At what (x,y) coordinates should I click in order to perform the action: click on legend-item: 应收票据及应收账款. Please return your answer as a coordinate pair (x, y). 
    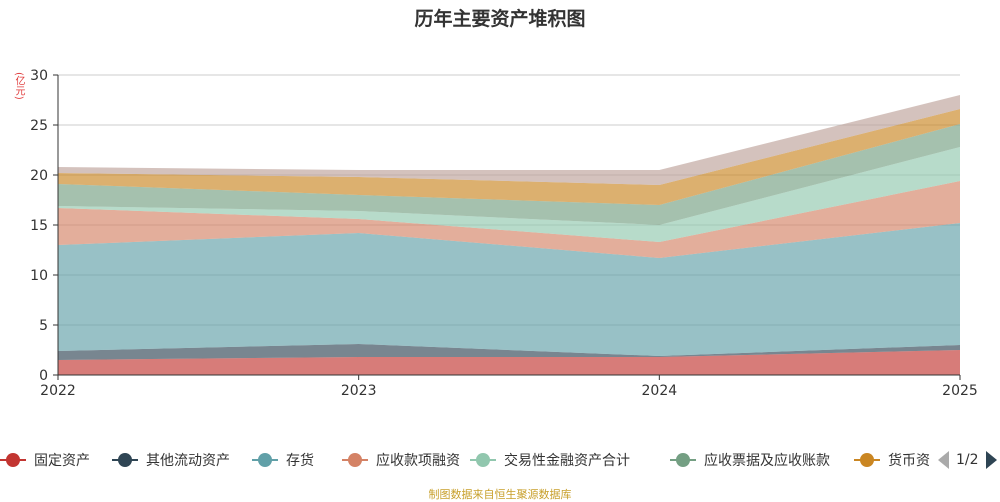
    Looking at the image, I should click on (750, 460).